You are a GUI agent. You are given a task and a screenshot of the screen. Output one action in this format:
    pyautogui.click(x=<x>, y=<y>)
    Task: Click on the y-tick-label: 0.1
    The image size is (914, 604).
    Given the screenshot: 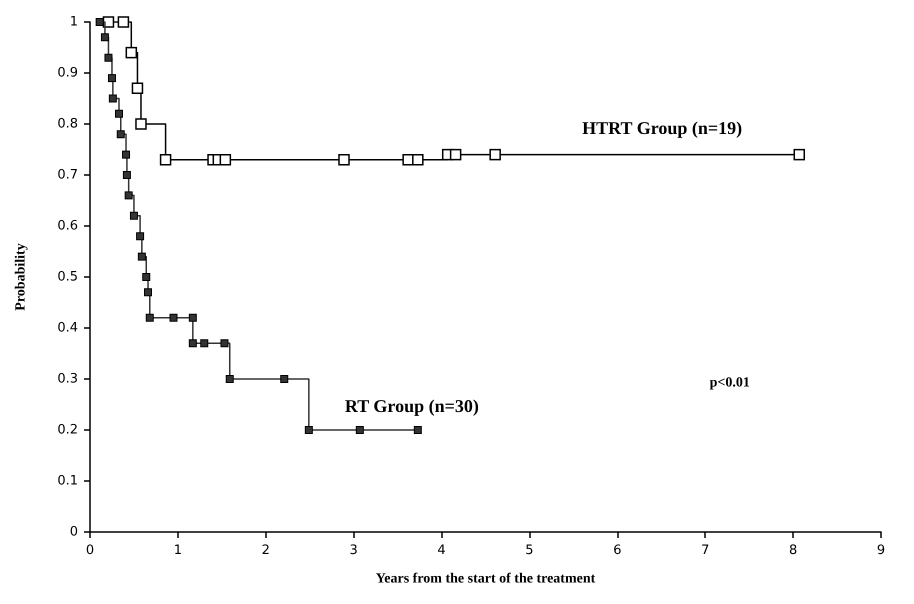 What is the action you would take?
    pyautogui.click(x=67, y=481)
    